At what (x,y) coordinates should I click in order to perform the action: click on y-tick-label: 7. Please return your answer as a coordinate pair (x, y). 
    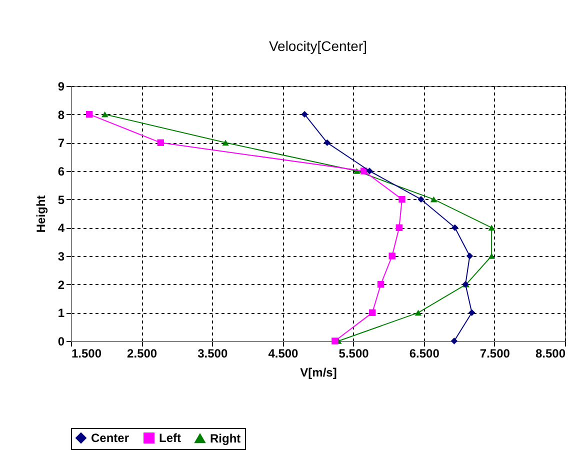
    Looking at the image, I should click on (61, 143).